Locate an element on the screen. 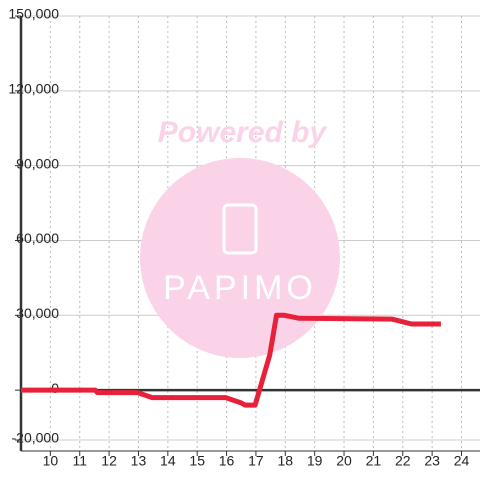 The image size is (480, 480). x-tick-label: 23 is located at coordinates (432, 461).